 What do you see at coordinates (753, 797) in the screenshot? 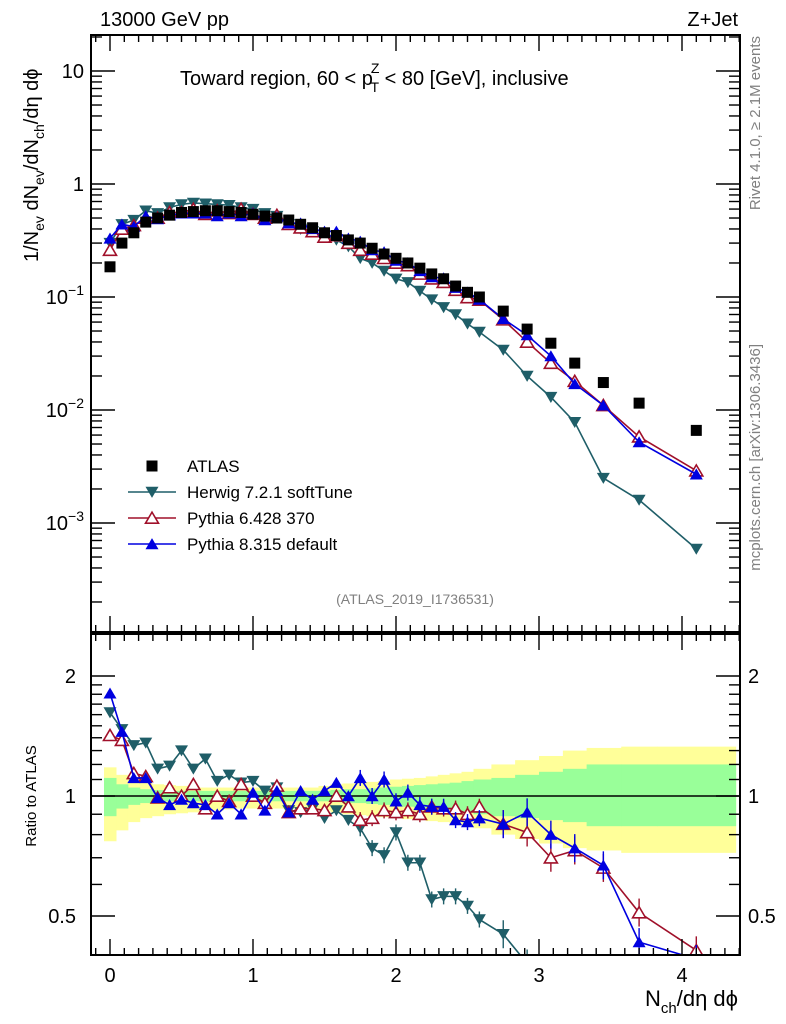
I see `ratio-y-tick-label-right: 1` at bounding box center [753, 797].